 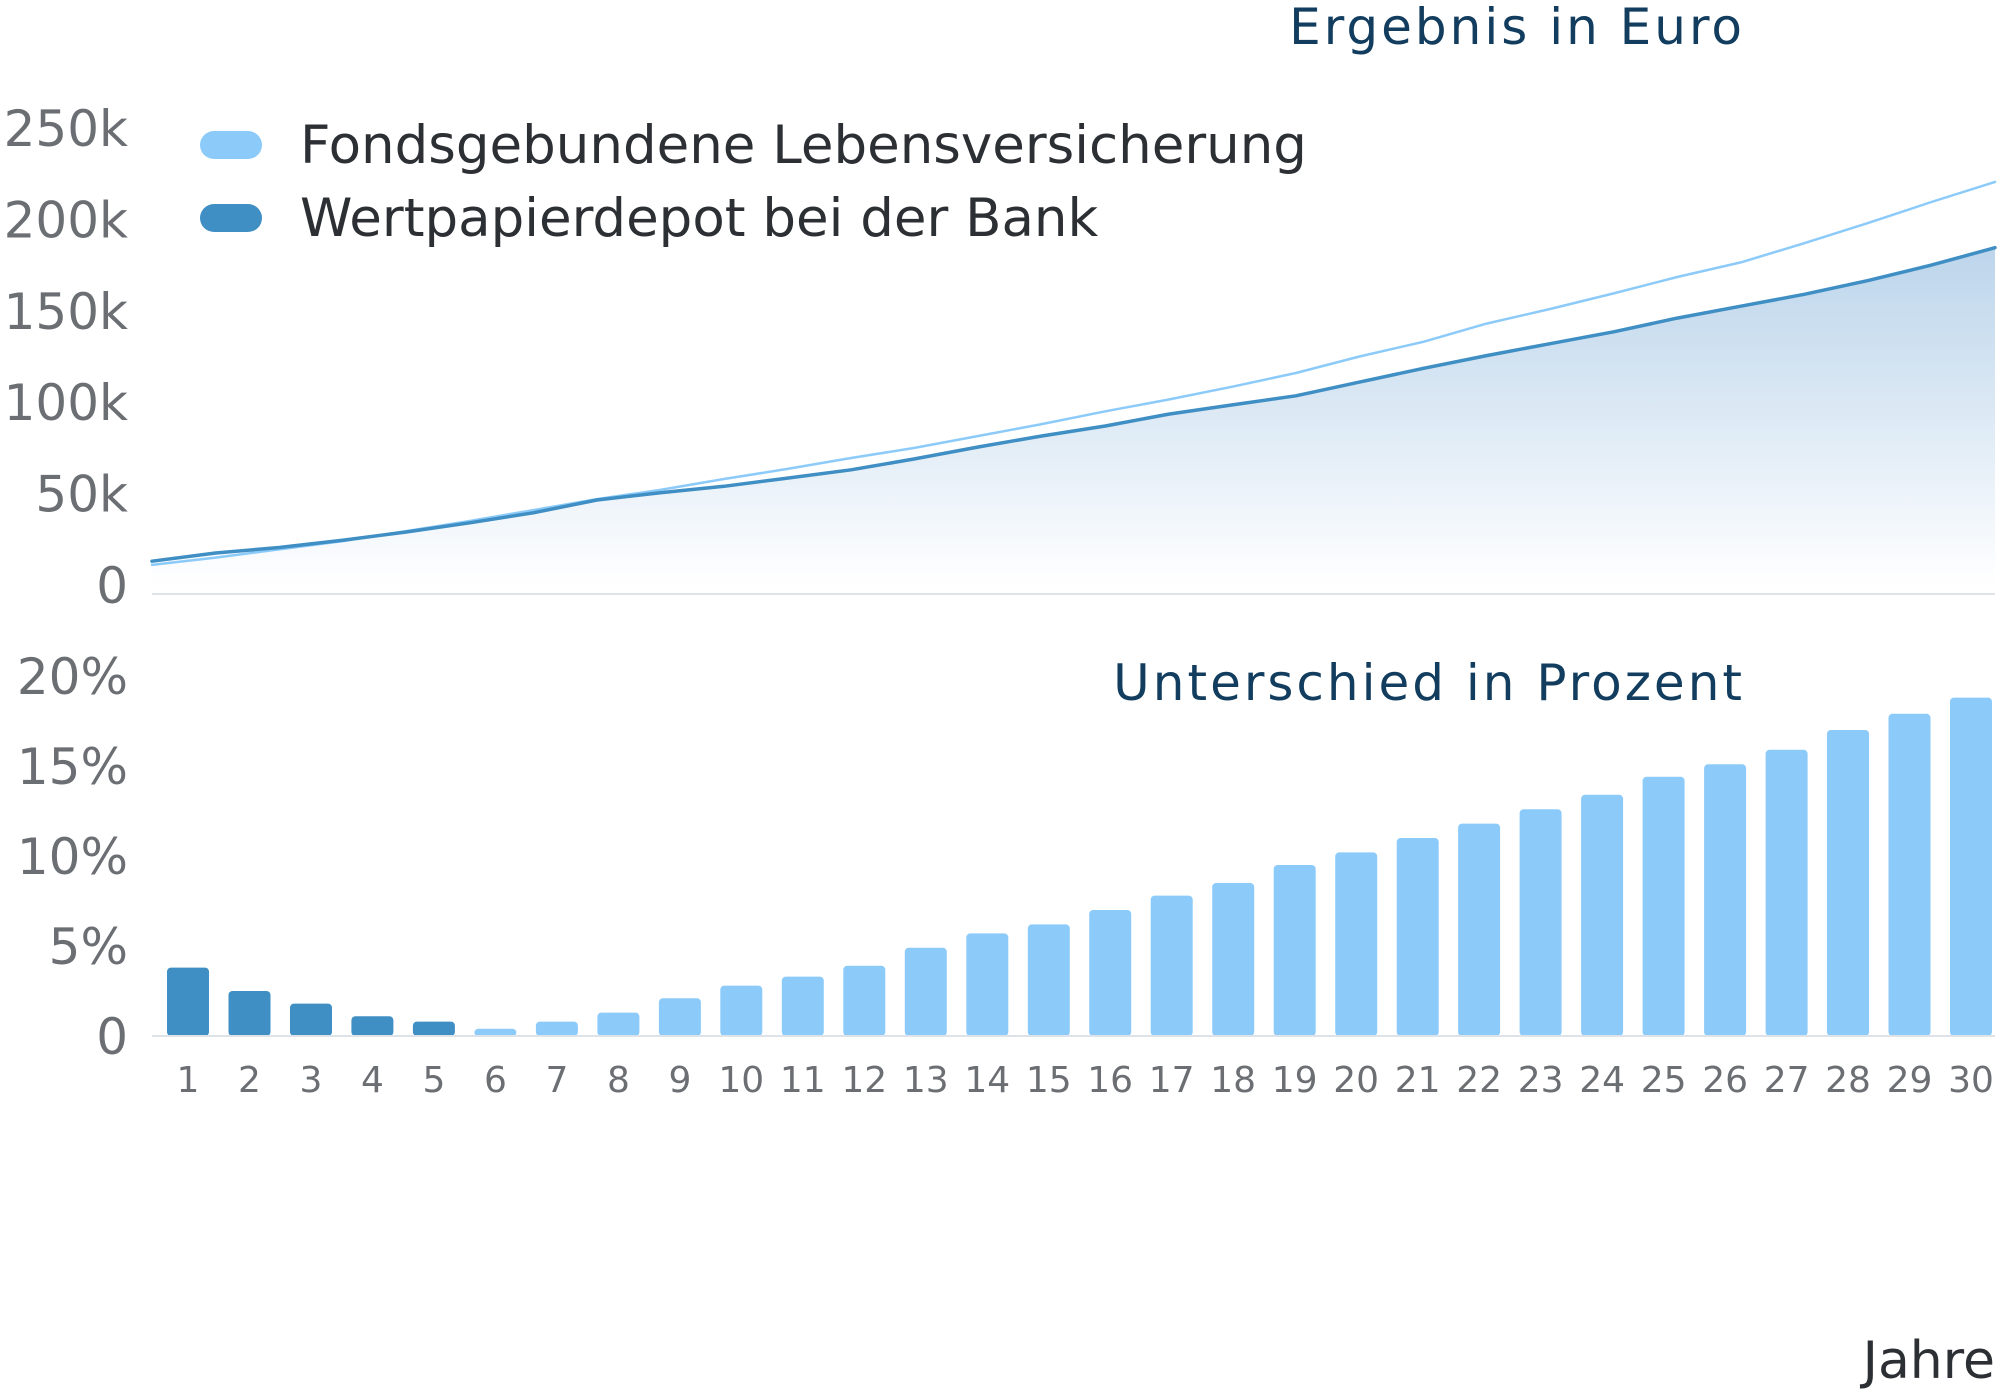 I want to click on x-tick-label: 9, so click(x=679, y=1080).